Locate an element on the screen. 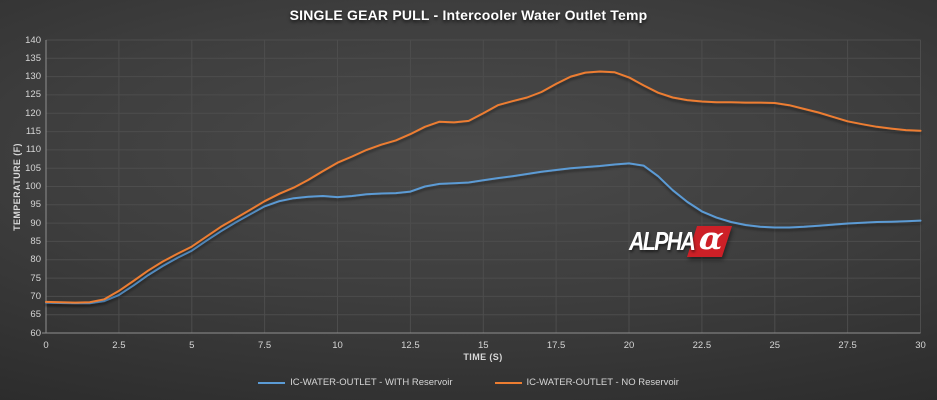  legend-item: IC-WATER-OUTLET - NO Reservoir is located at coordinates (586, 382).